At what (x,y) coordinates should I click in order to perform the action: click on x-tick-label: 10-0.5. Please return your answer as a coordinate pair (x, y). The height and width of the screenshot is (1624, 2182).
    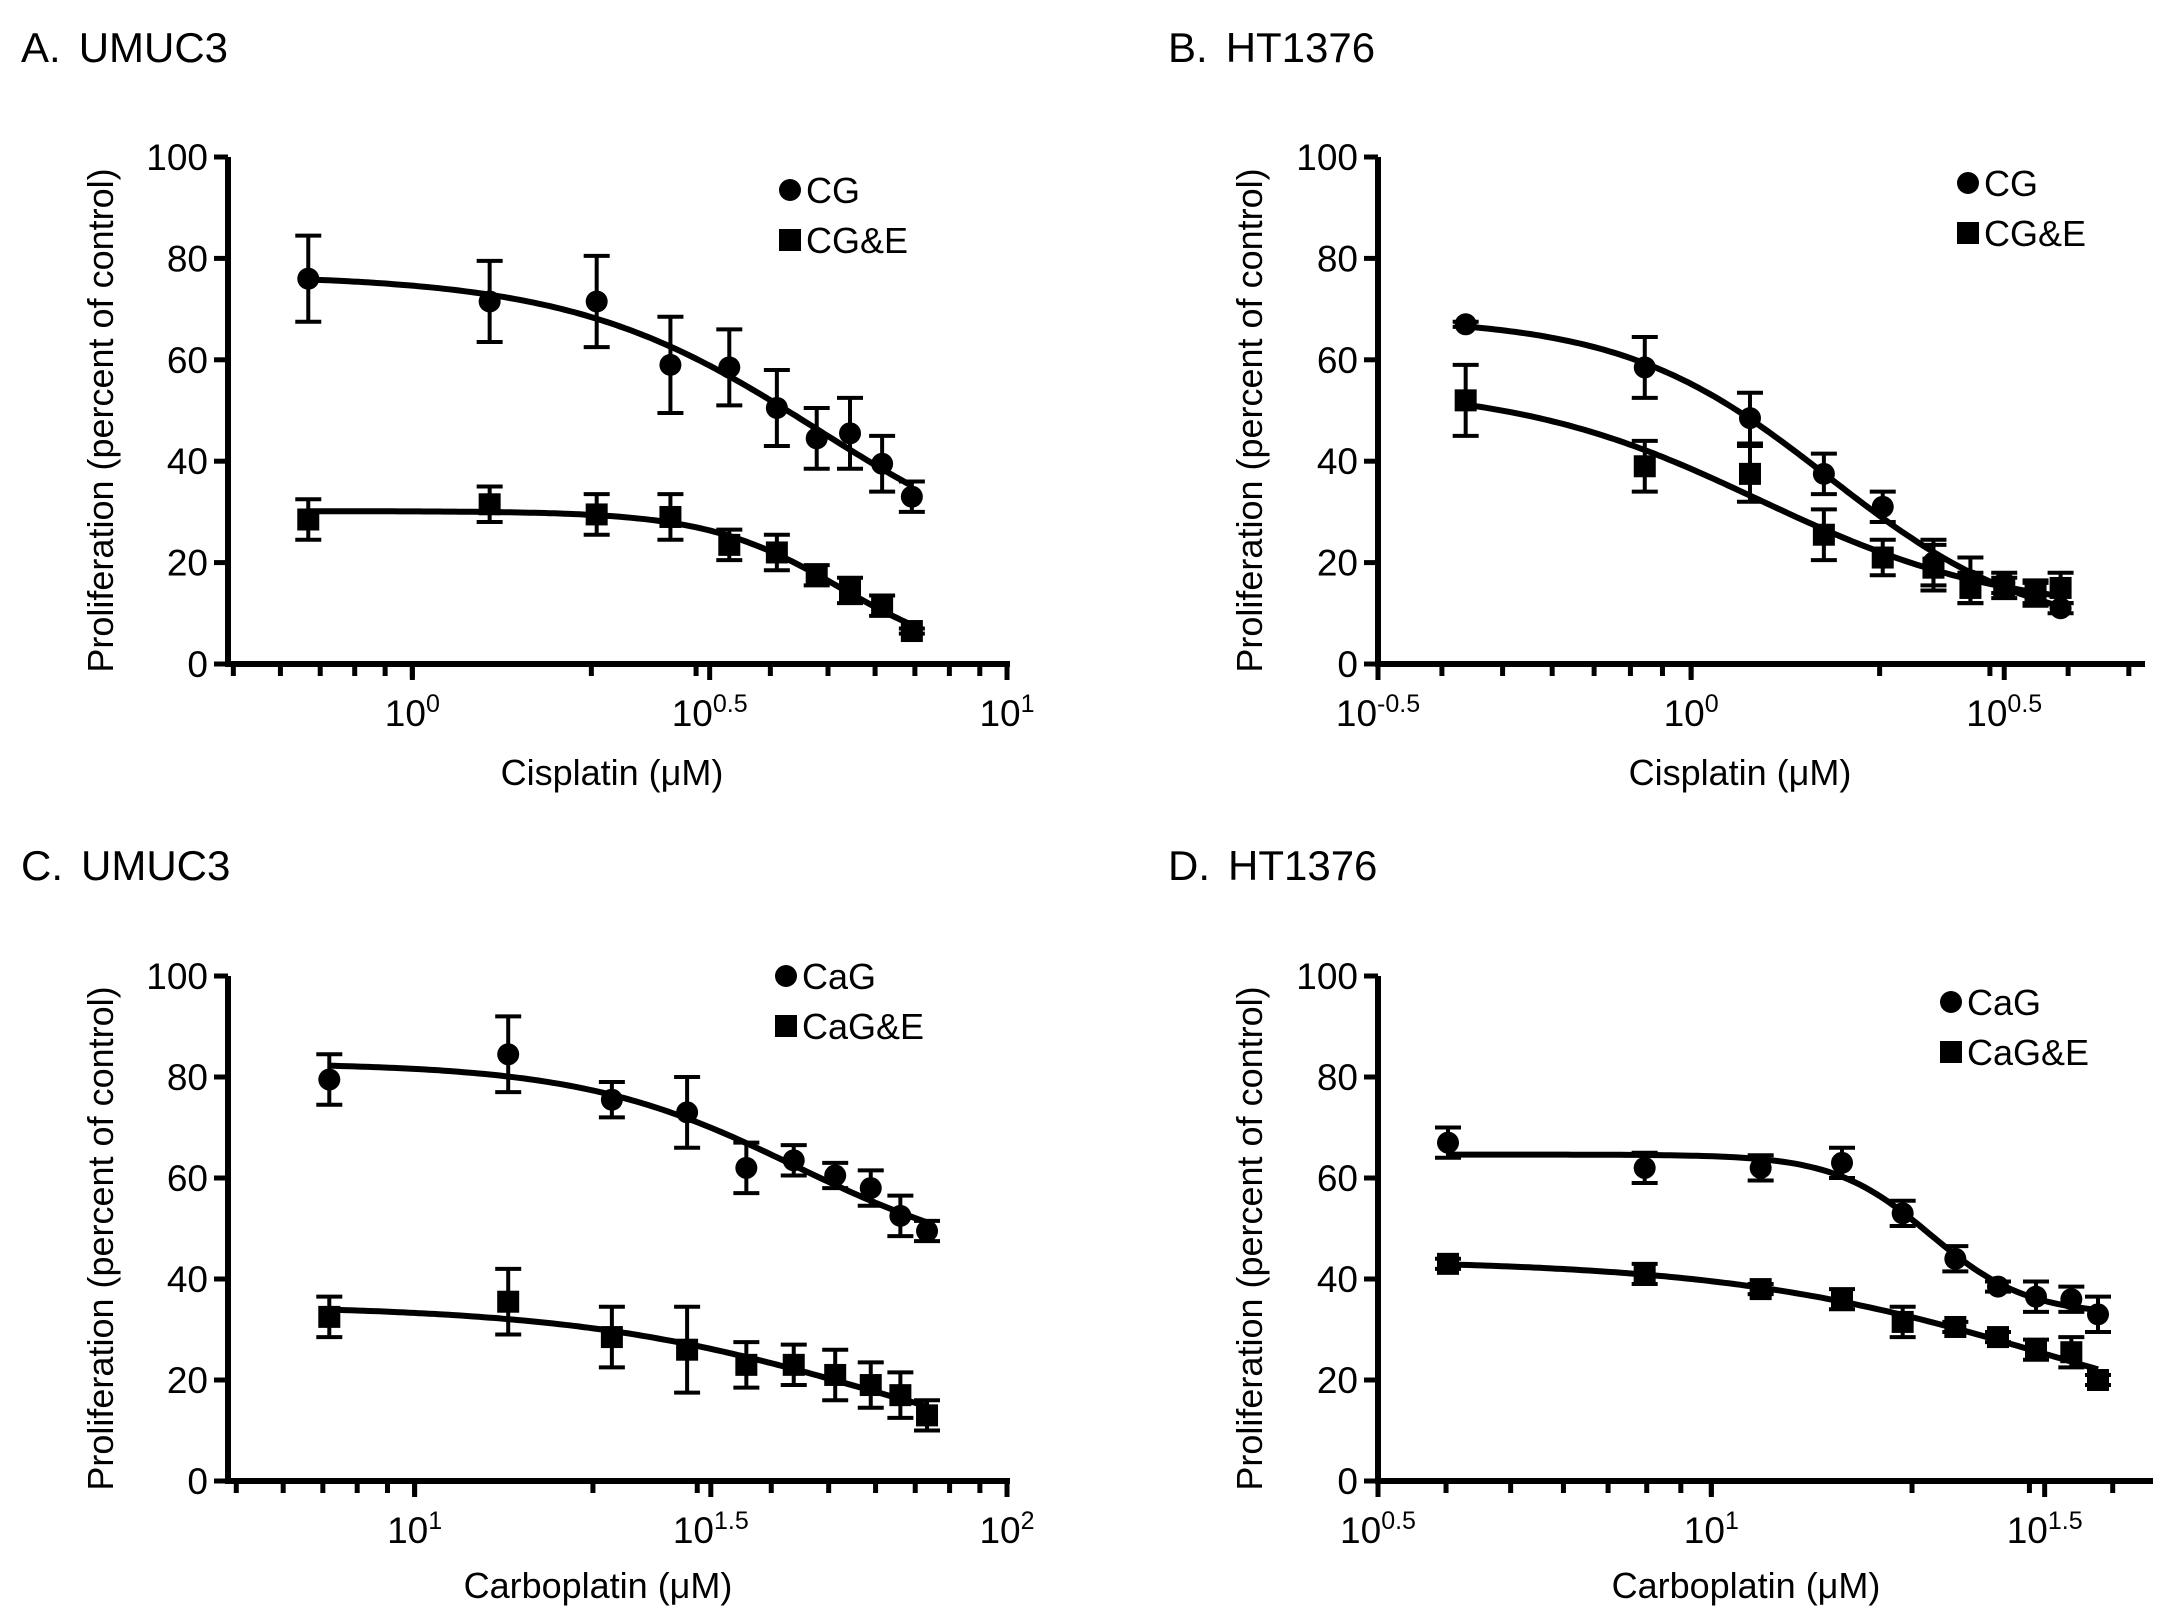
    Looking at the image, I should click on (1378, 712).